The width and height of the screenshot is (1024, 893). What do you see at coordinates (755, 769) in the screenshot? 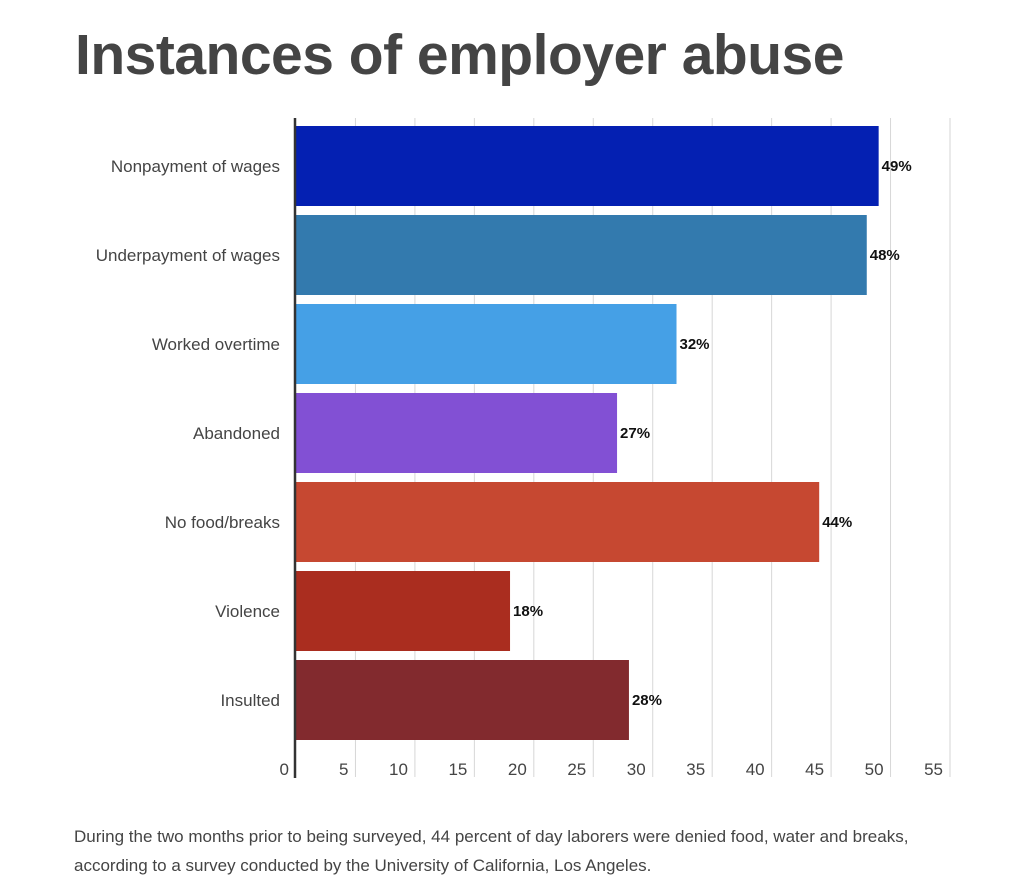
I see `x-tick-label: 40` at bounding box center [755, 769].